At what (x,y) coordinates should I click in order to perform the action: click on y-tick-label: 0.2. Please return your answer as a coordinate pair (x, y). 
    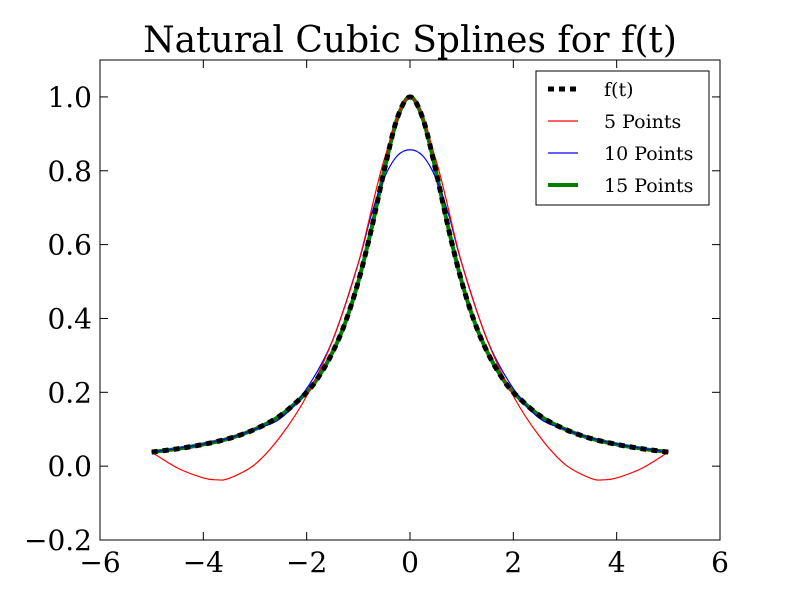
    Looking at the image, I should click on (69, 392).